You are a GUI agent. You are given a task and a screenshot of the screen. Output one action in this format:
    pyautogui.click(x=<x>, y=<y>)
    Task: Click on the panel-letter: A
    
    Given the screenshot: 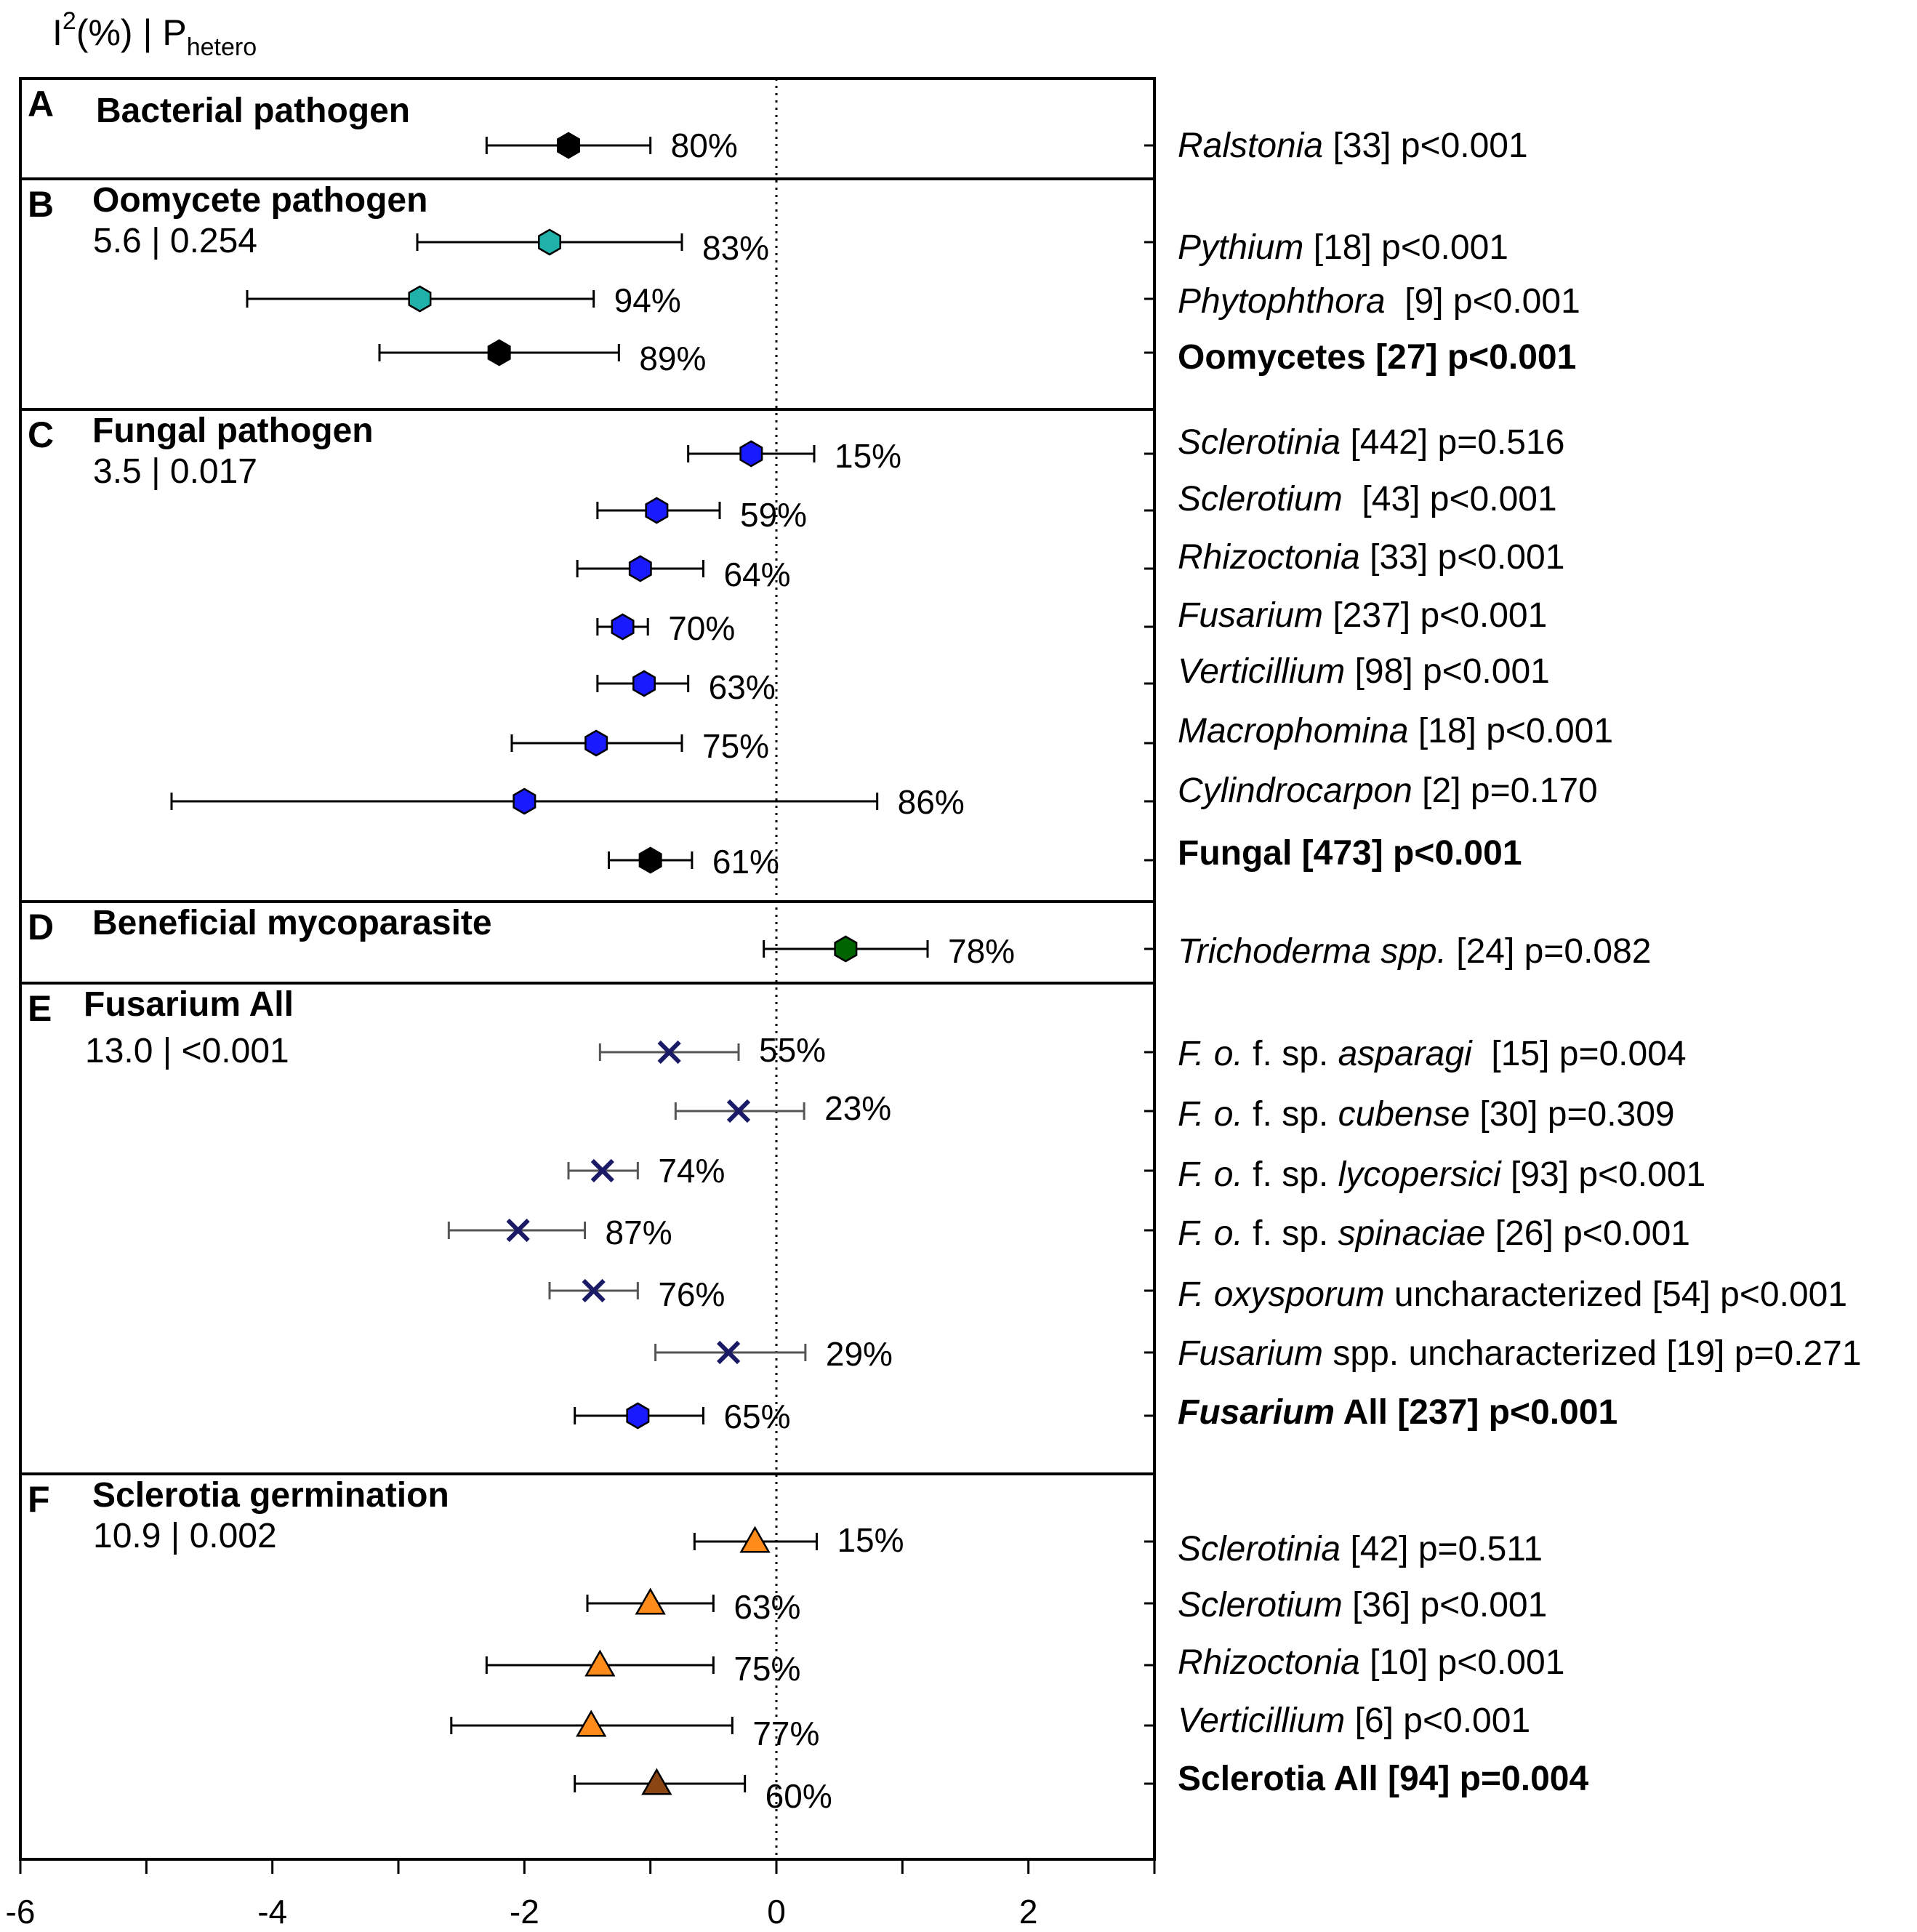 What is the action you would take?
    pyautogui.click(x=41, y=104)
    